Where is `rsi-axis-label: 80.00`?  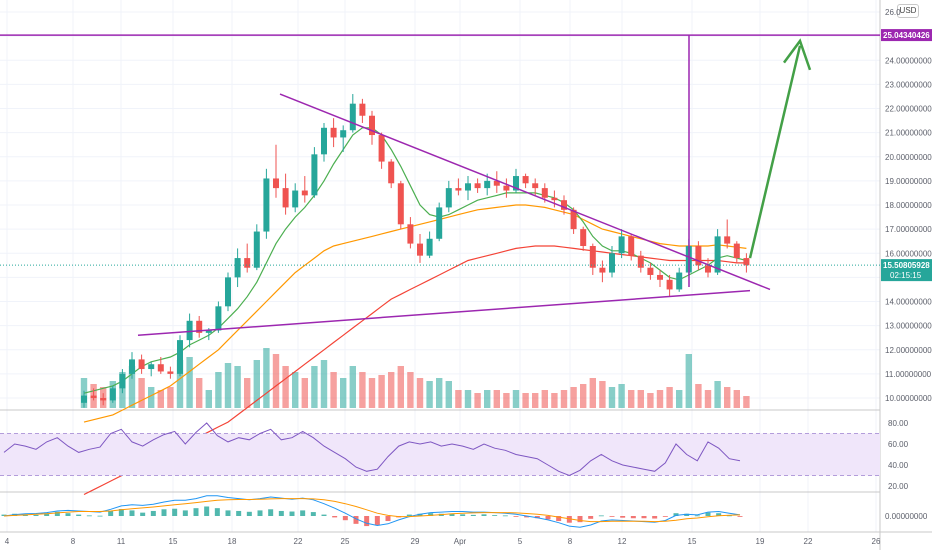 rsi-axis-label: 80.00 is located at coordinates (898, 423).